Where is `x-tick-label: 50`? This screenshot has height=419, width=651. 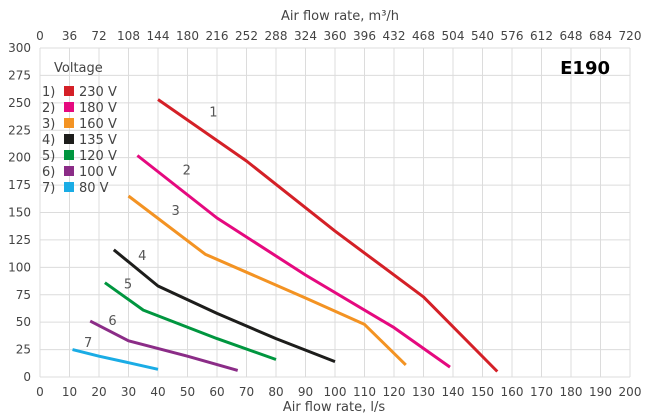 x-tick-label: 50 is located at coordinates (187, 392).